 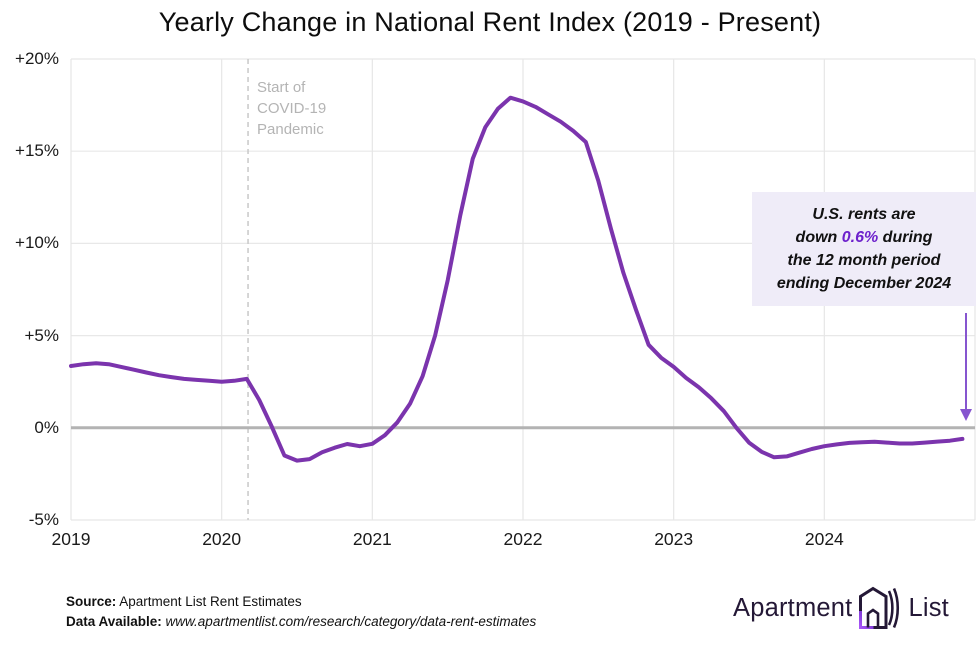 I want to click on logo-word-list: List, so click(x=928, y=607).